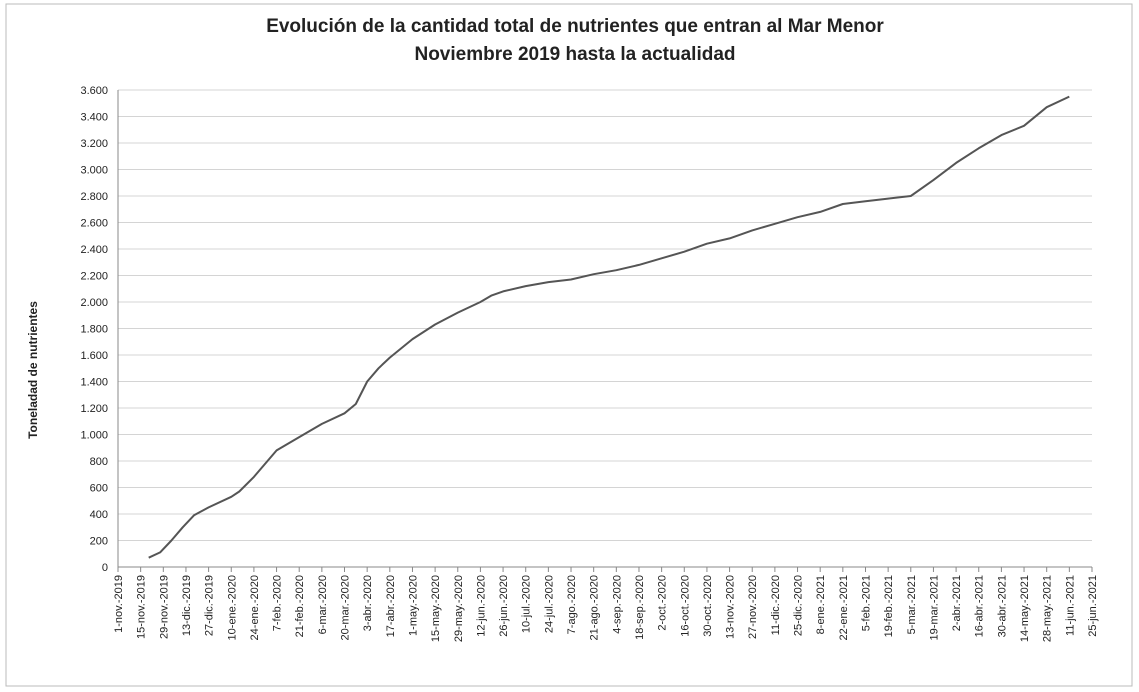  What do you see at coordinates (1048, 608) in the screenshot?
I see `x-tick-label: 28-may.-2021` at bounding box center [1048, 608].